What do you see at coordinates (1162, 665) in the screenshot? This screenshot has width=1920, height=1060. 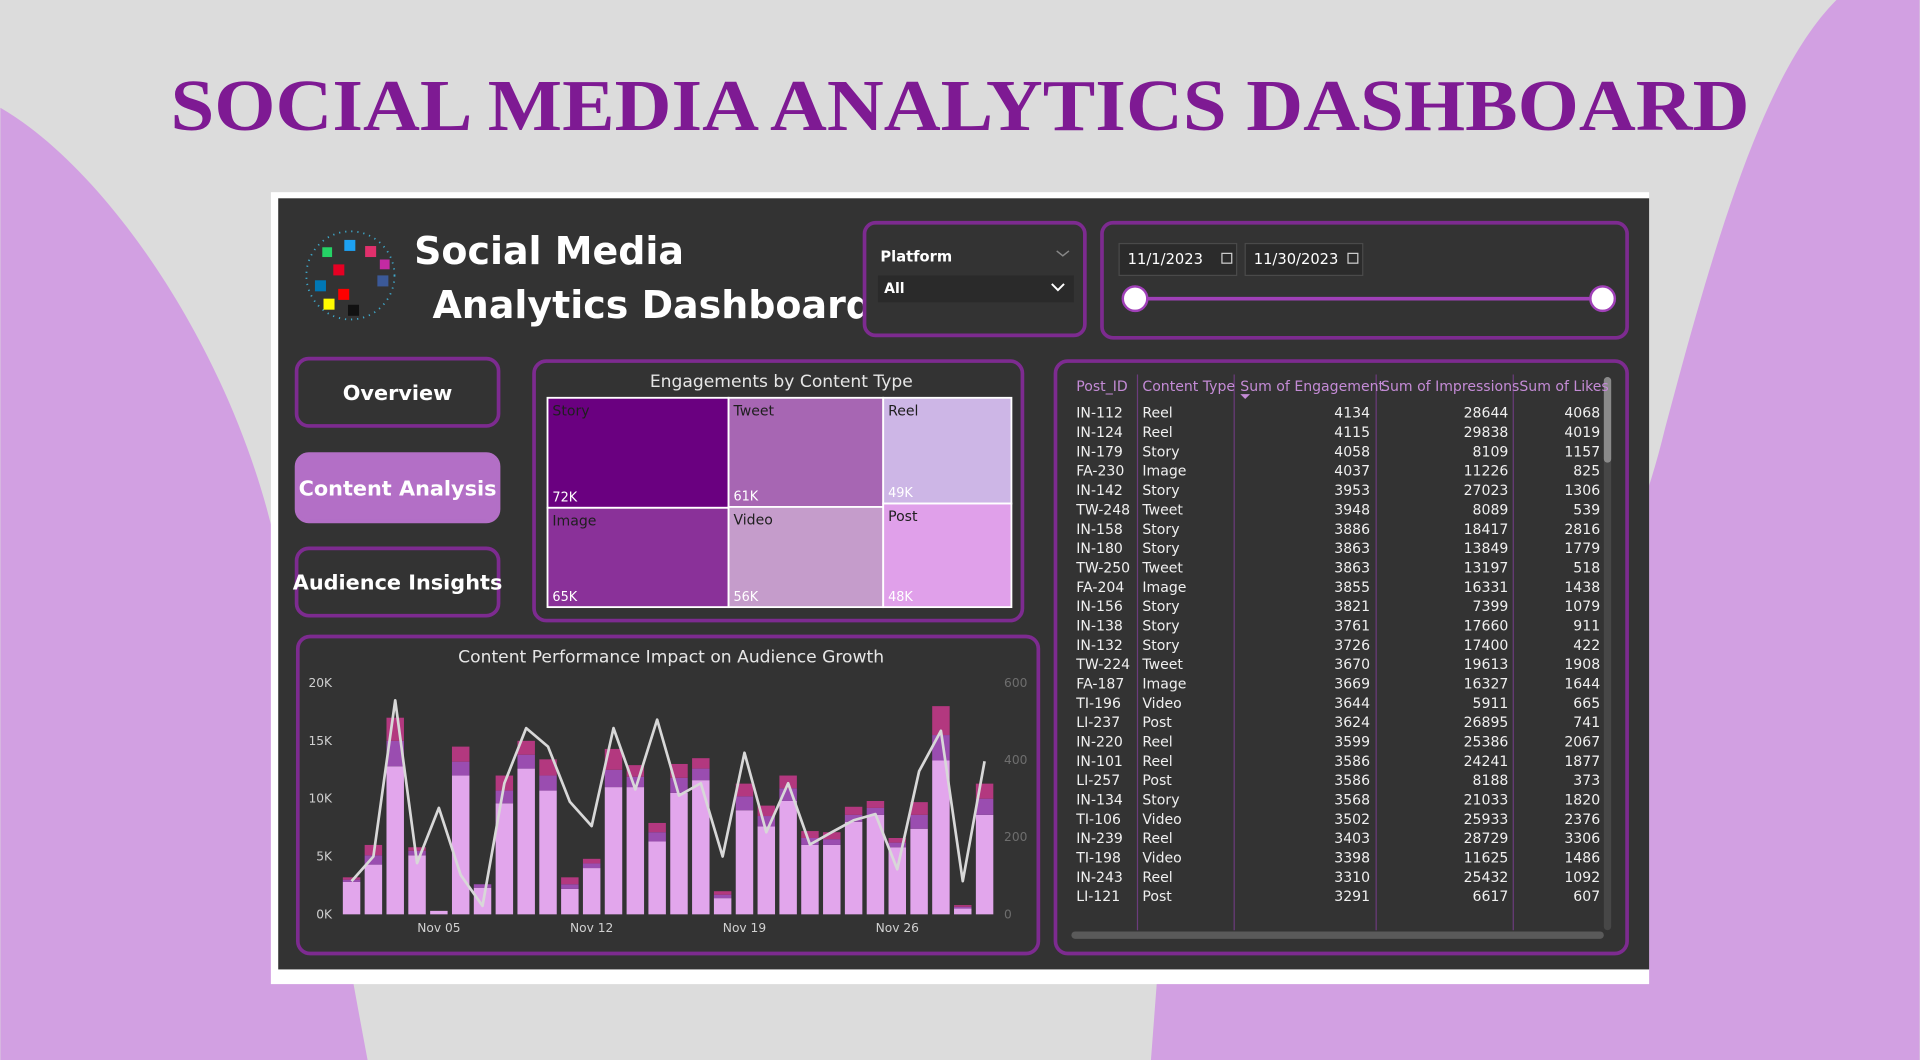 I see `table-cell: Tweet` at bounding box center [1162, 665].